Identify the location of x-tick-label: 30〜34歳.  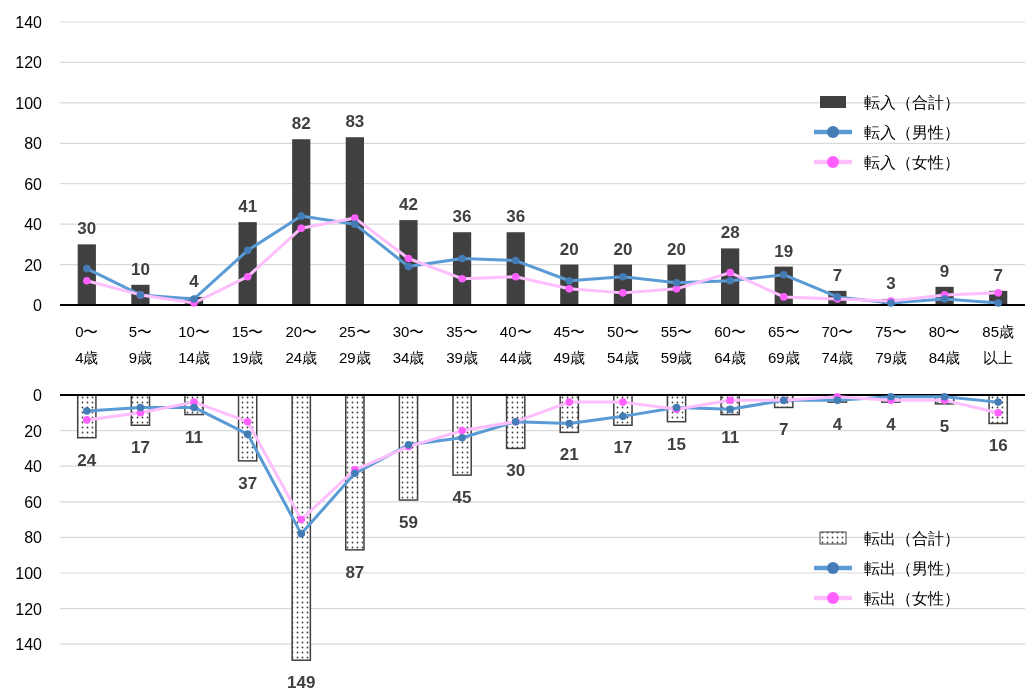
(408, 344).